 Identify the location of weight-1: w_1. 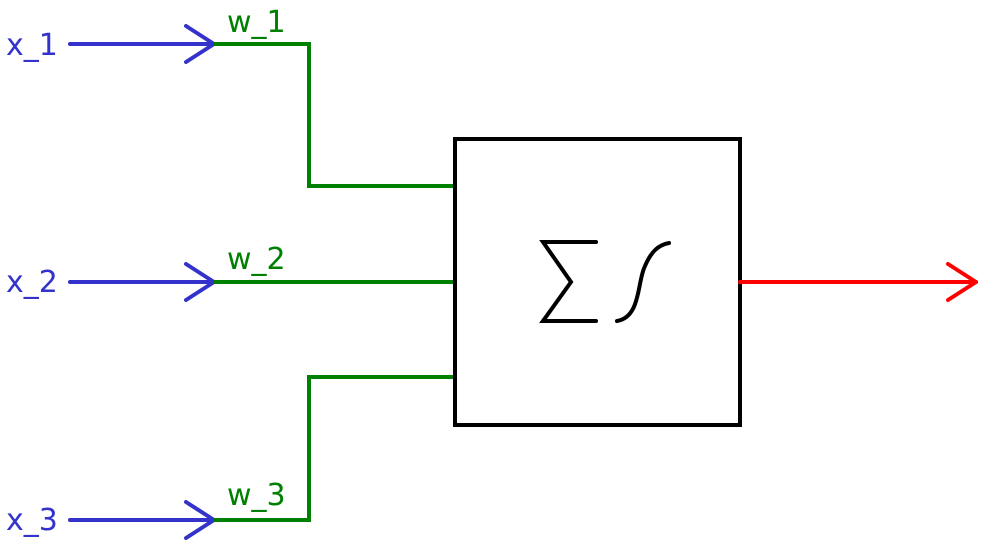
(334, 96).